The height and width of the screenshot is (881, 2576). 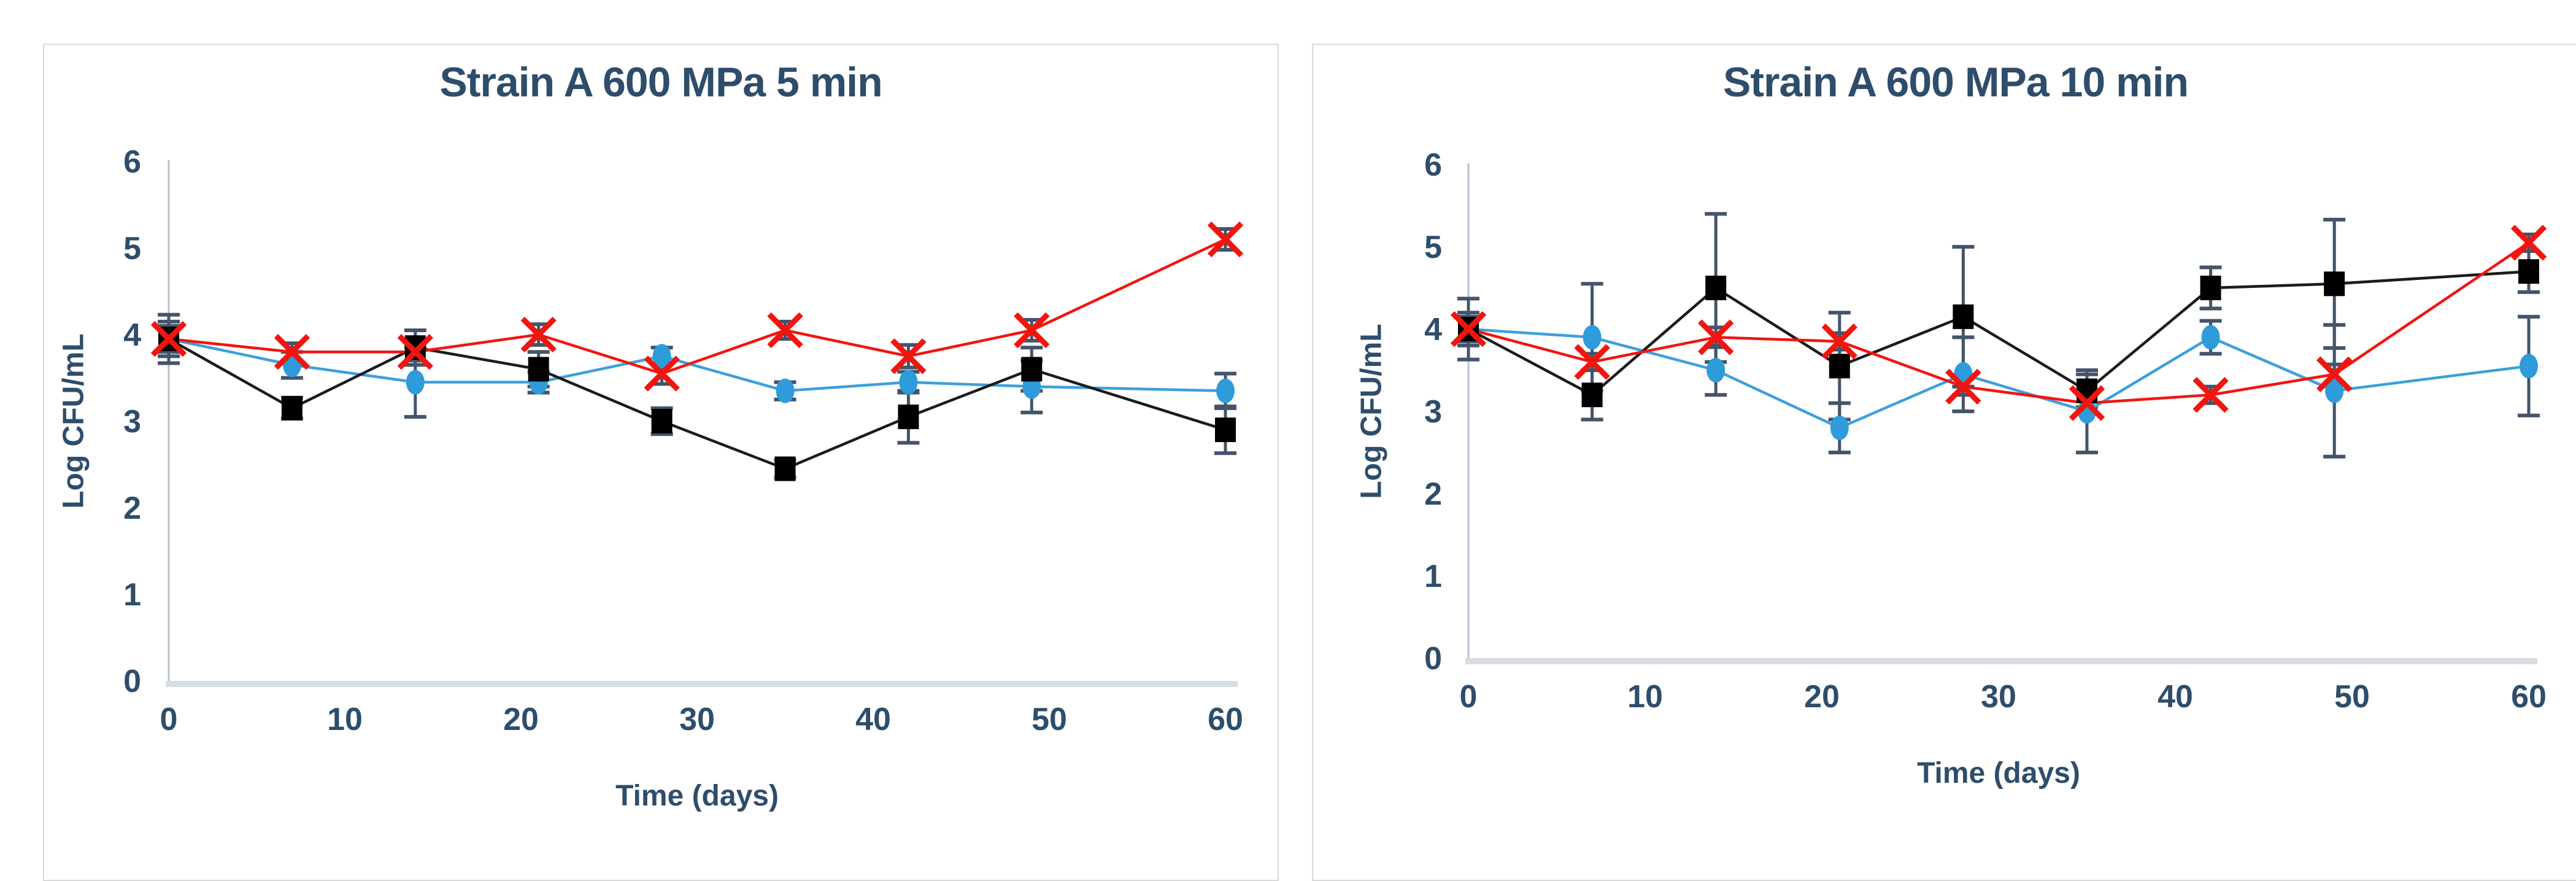 I want to click on black-square-series-markers, so click(x=697, y=404).